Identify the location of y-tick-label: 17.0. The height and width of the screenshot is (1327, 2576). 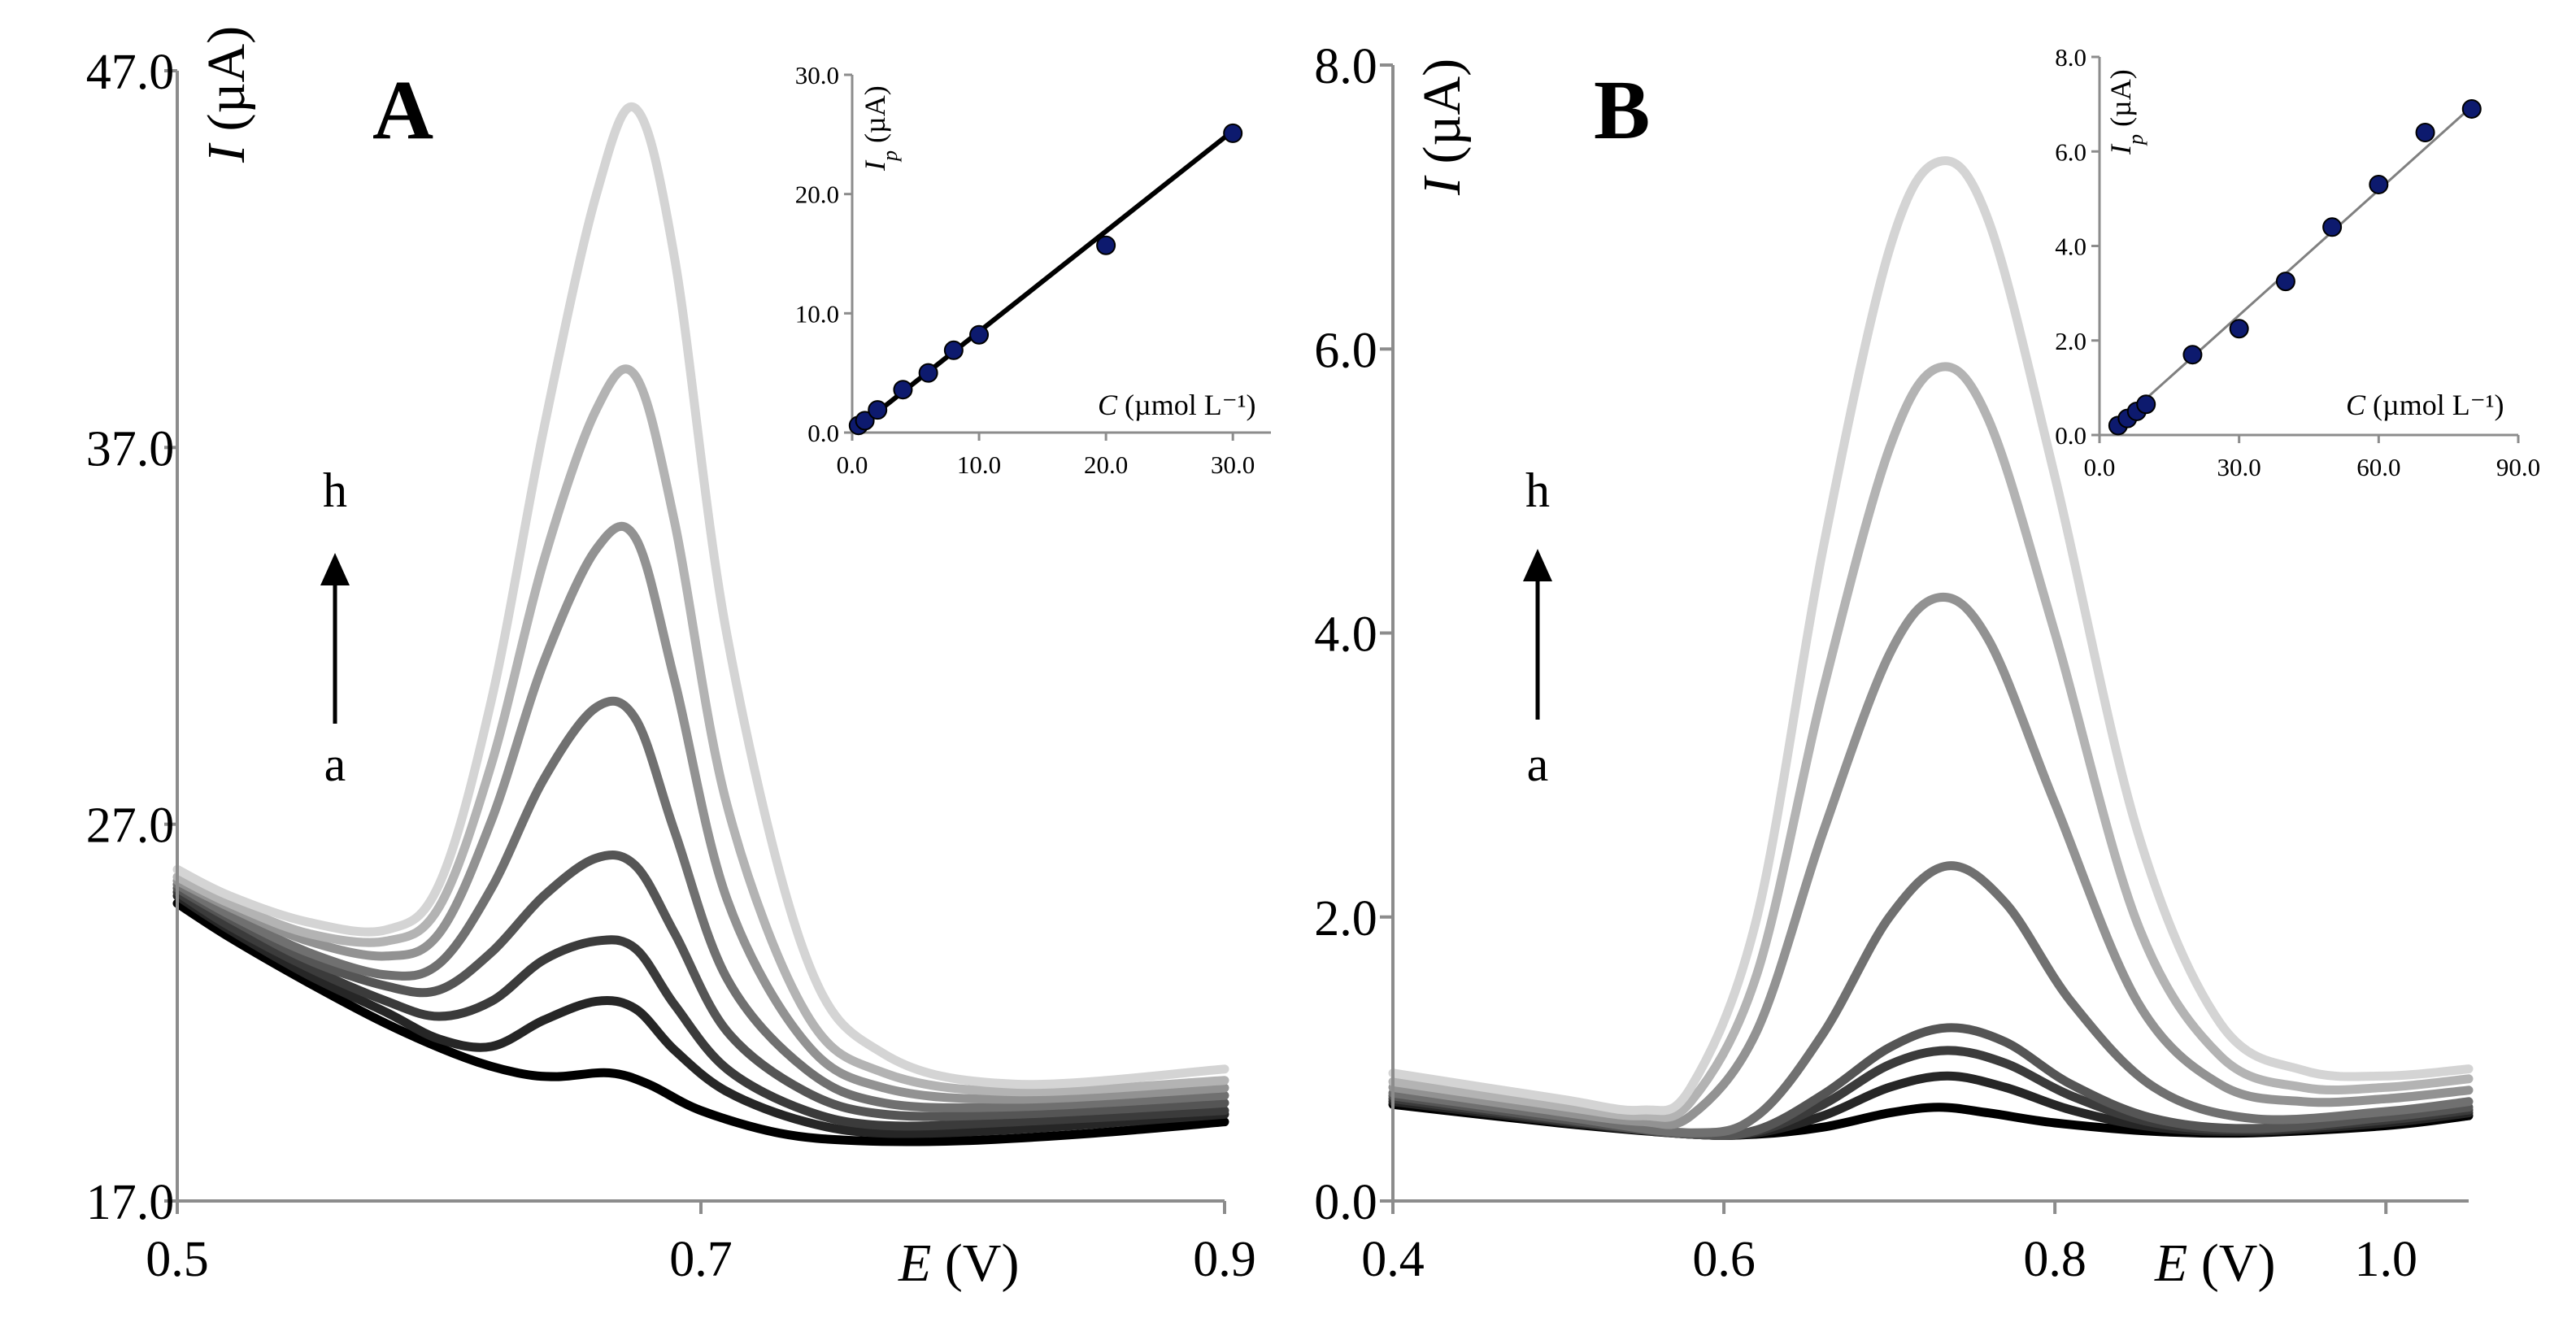
(130, 1202).